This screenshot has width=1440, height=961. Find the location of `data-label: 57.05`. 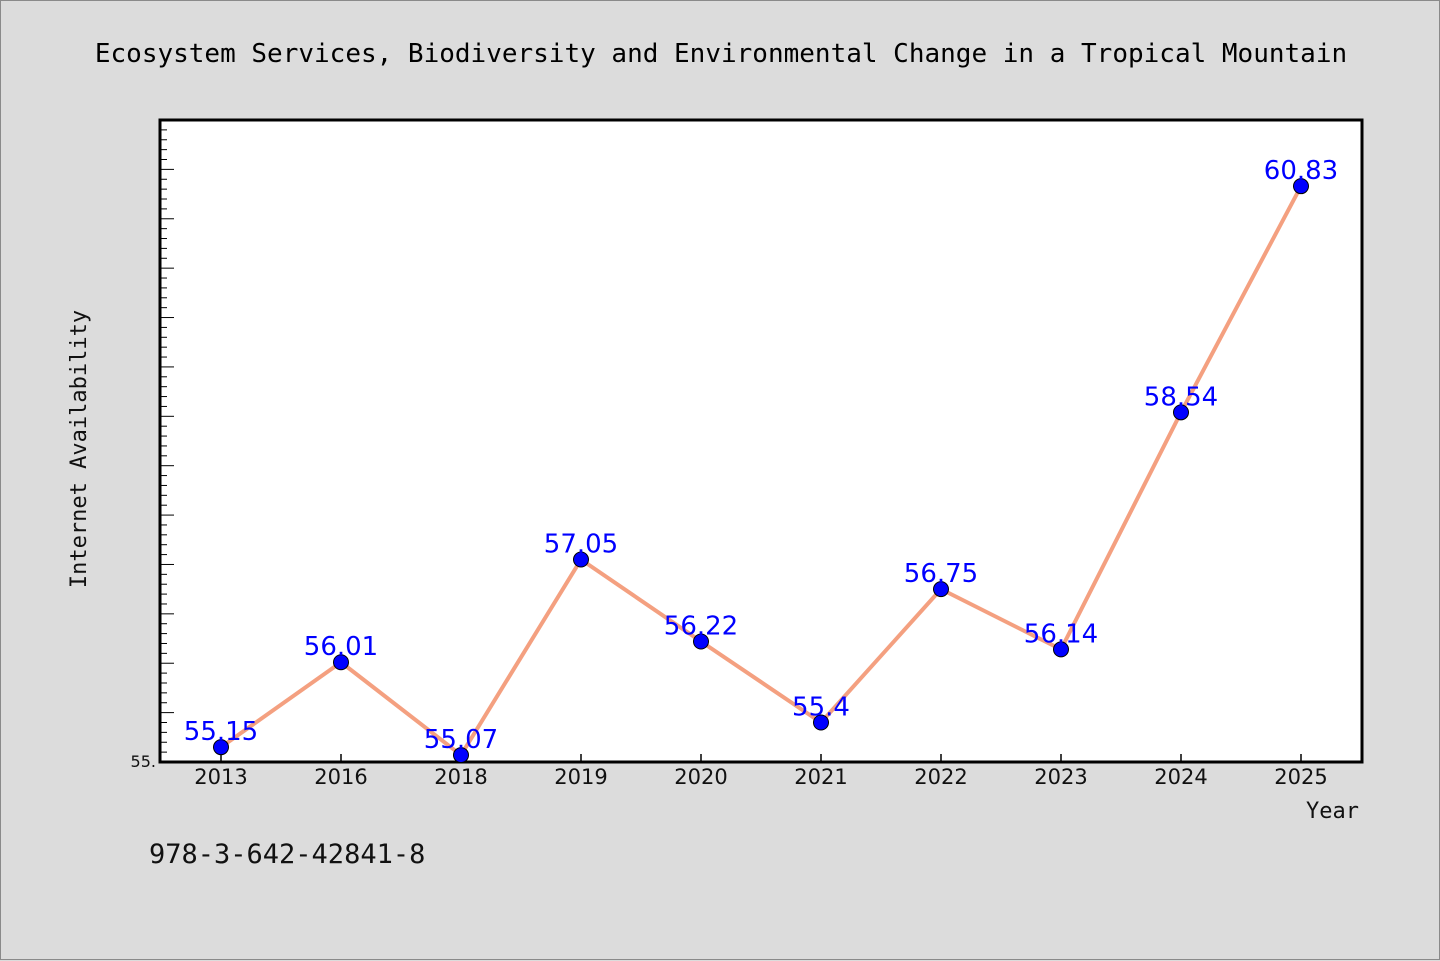

data-label: 57.05 is located at coordinates (581, 545).